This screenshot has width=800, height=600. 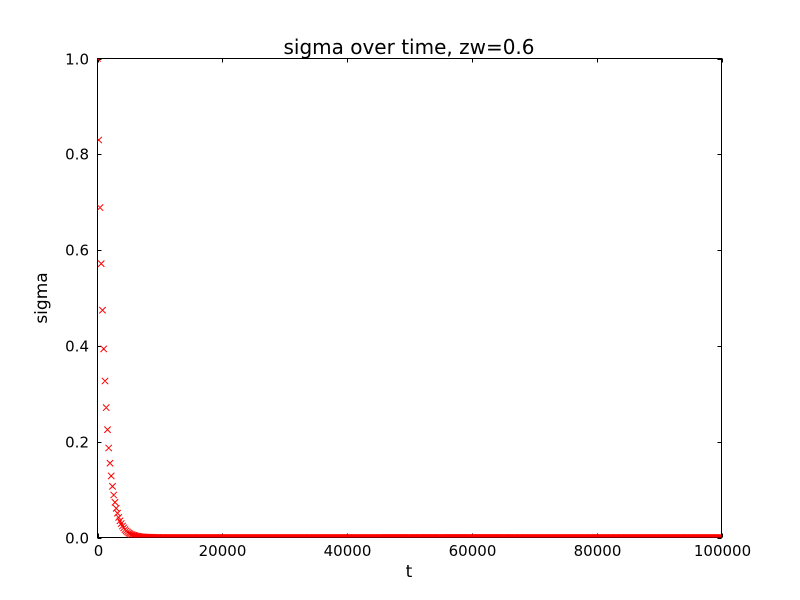 I want to click on x-tick-label: 20000, so click(x=223, y=551).